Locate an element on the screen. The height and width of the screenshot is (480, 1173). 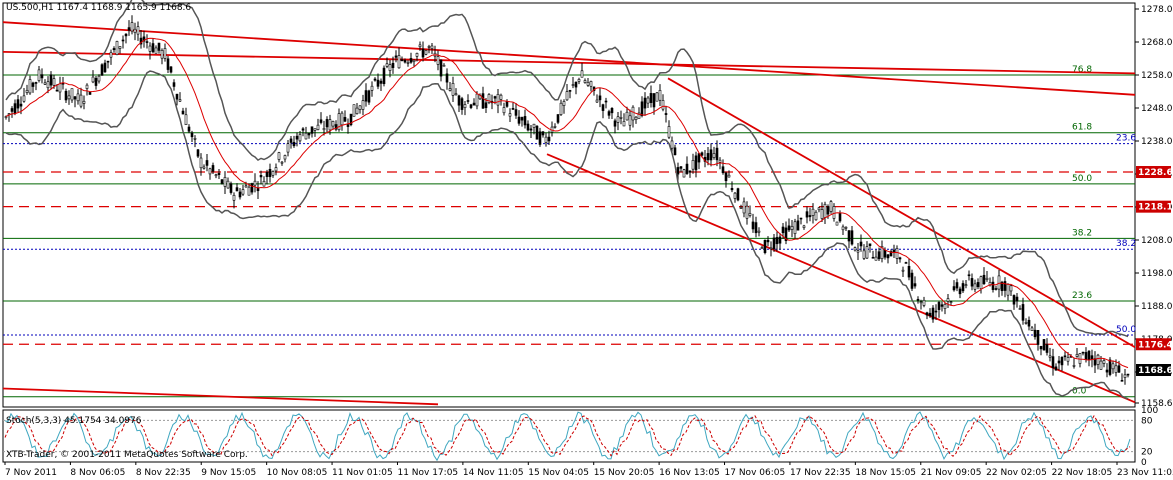
price-tick-label: 1208.0 is located at coordinates (1157, 241).